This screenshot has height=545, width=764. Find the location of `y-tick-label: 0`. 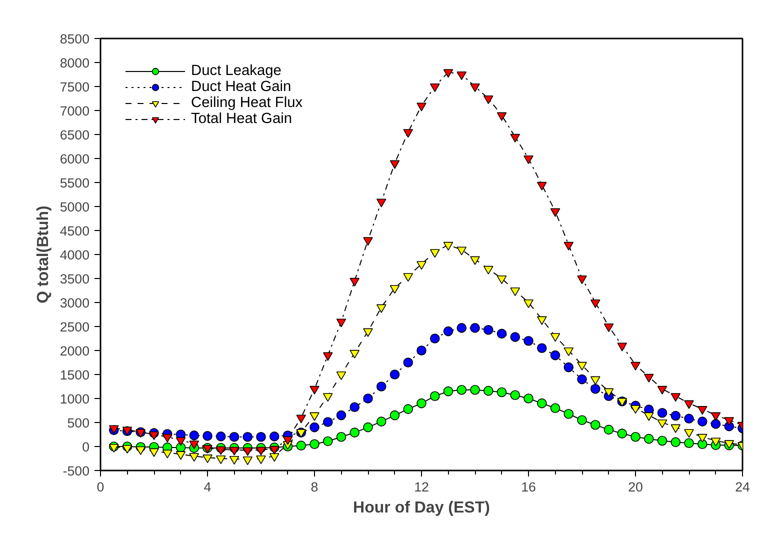

y-tick-label: 0 is located at coordinates (86, 447).